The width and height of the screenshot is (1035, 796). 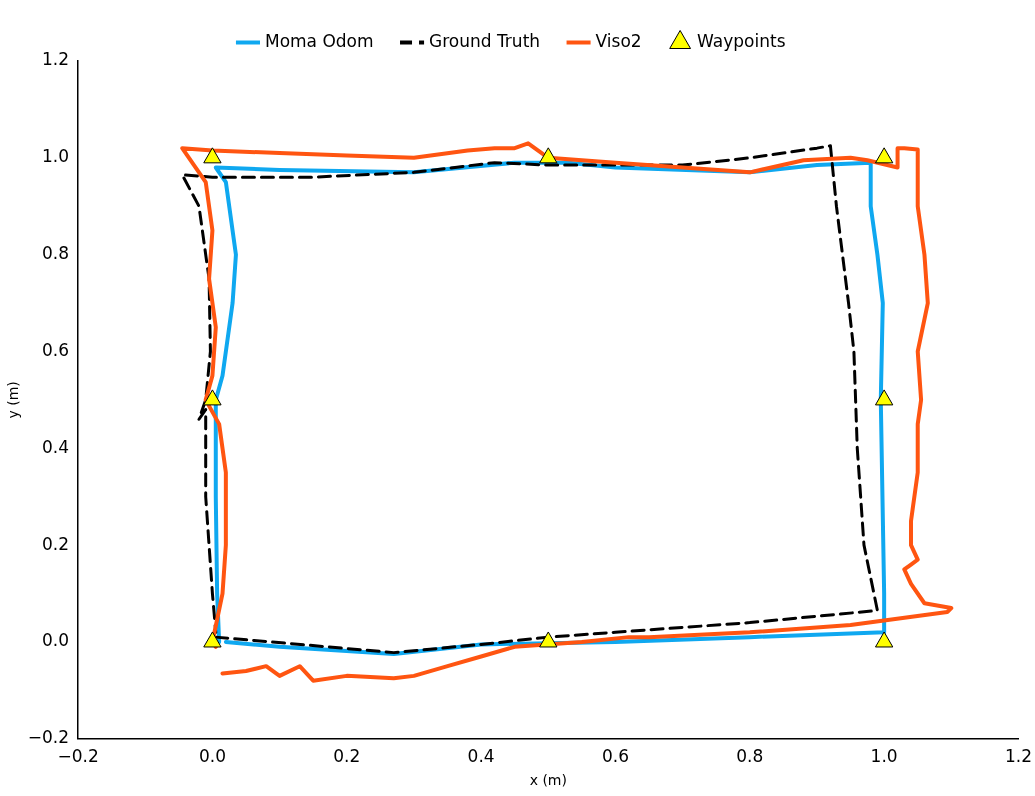 What do you see at coordinates (1018, 756) in the screenshot?
I see `x-tick-label: 1.2` at bounding box center [1018, 756].